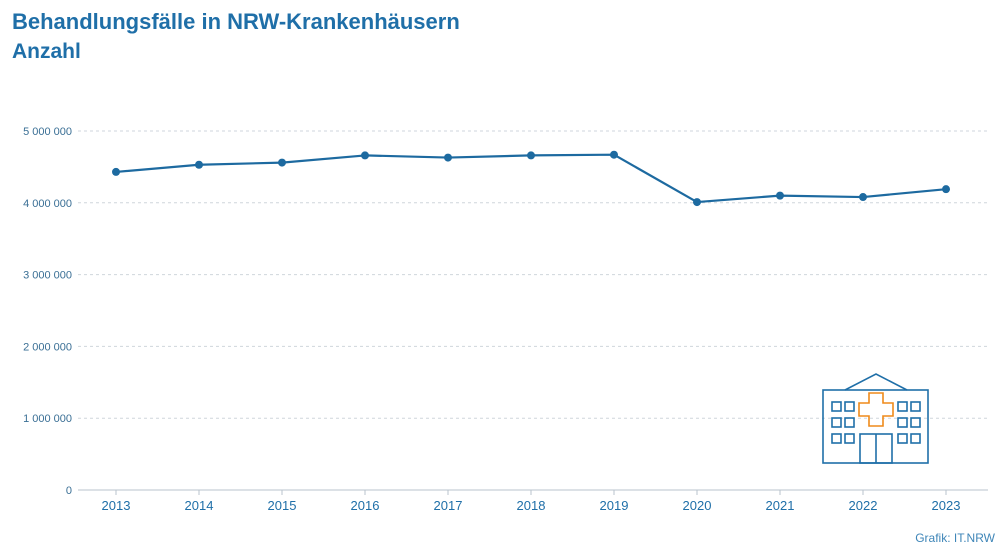  What do you see at coordinates (875, 418) in the screenshot?
I see `hospital-icon` at bounding box center [875, 418].